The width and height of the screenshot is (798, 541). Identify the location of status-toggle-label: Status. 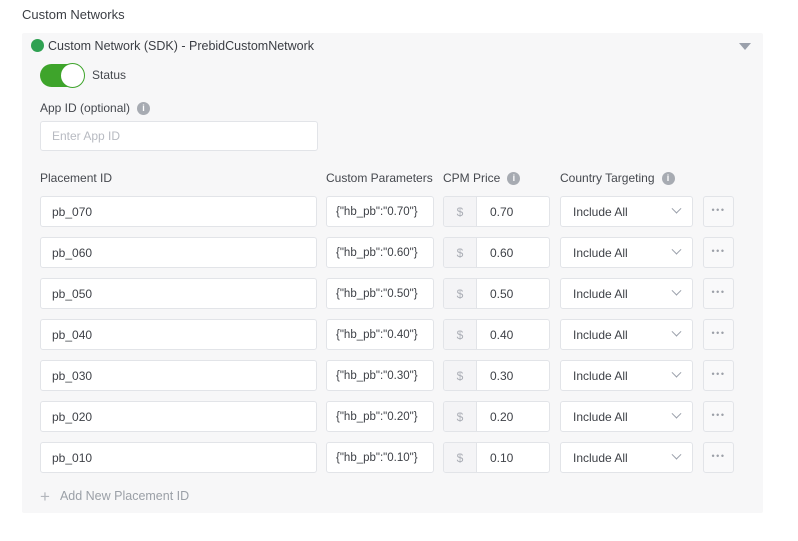
(109, 75).